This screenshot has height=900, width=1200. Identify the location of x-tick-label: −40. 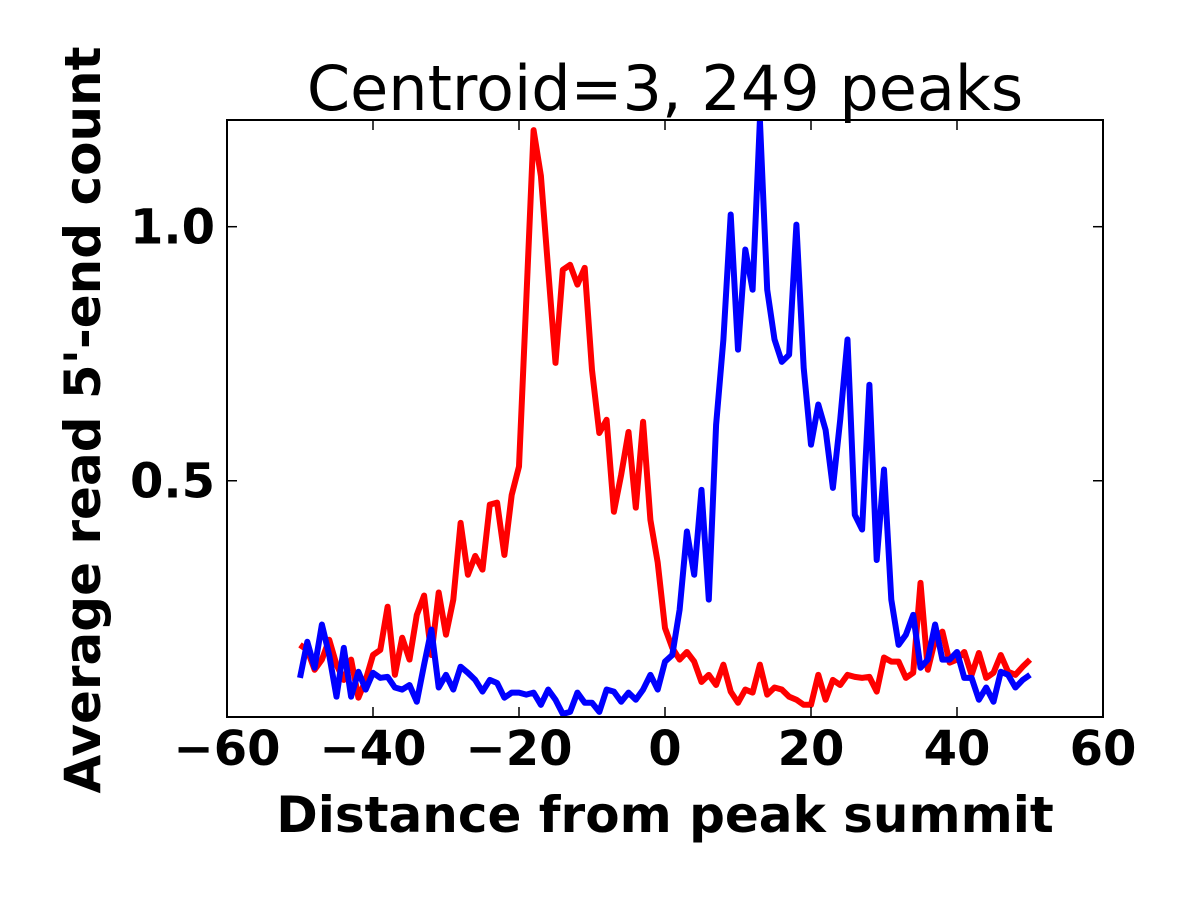
(372, 749).